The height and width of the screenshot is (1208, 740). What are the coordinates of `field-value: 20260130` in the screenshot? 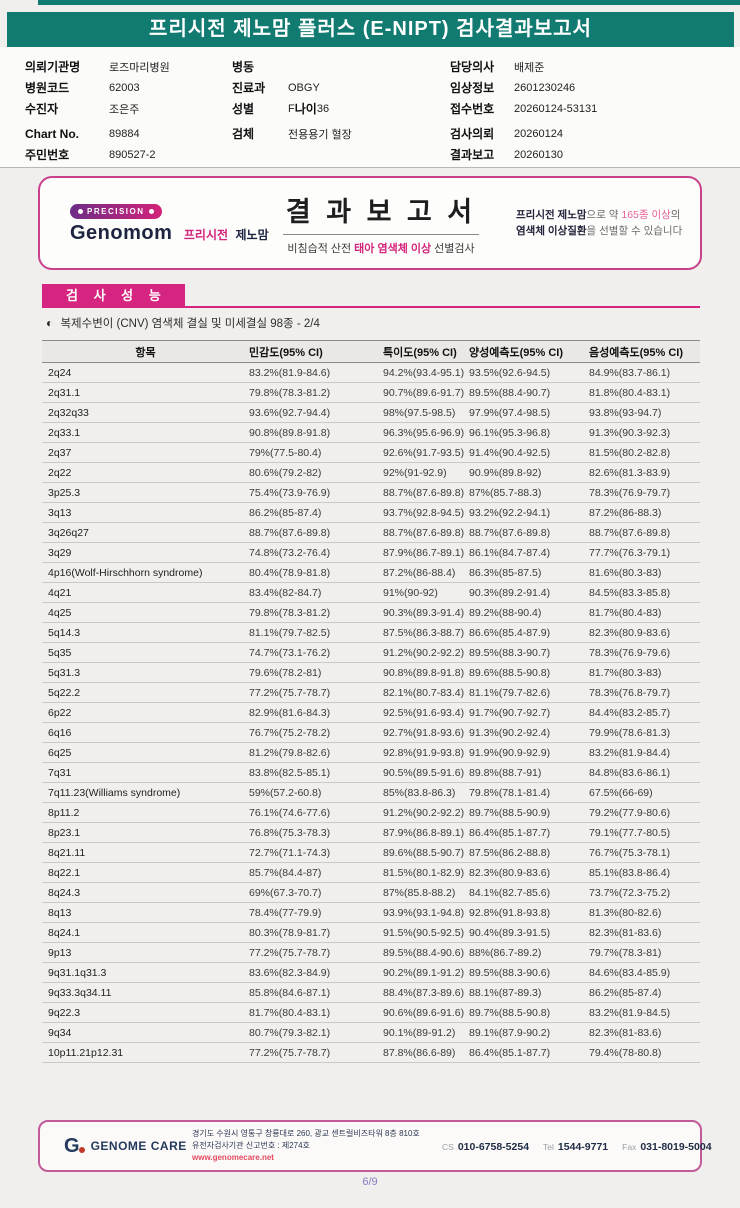 It's located at (538, 154).